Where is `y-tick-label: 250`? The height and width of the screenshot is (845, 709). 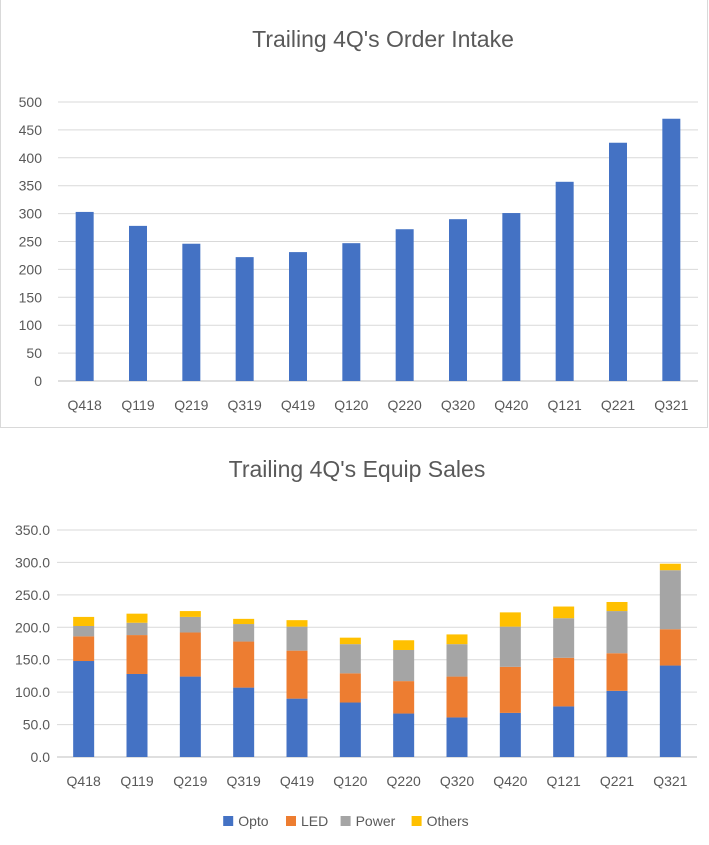
y-tick-label: 250 is located at coordinates (31, 242).